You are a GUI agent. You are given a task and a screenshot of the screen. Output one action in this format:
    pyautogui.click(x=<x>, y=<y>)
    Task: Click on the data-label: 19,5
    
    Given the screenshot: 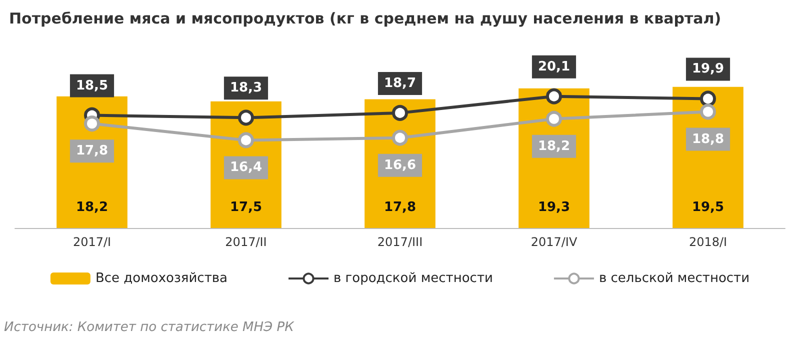 What is the action you would take?
    pyautogui.click(x=708, y=207)
    